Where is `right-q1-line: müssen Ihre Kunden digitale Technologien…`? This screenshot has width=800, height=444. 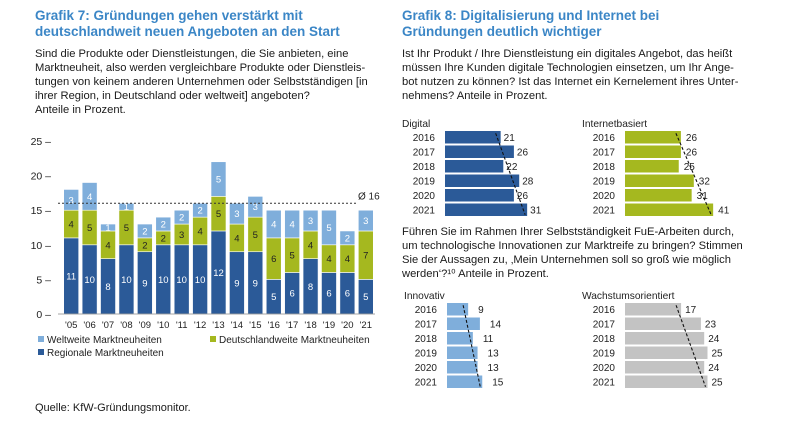 right-q1-line: müssen Ihre Kunden digitale Technologien… is located at coordinates (568, 68).